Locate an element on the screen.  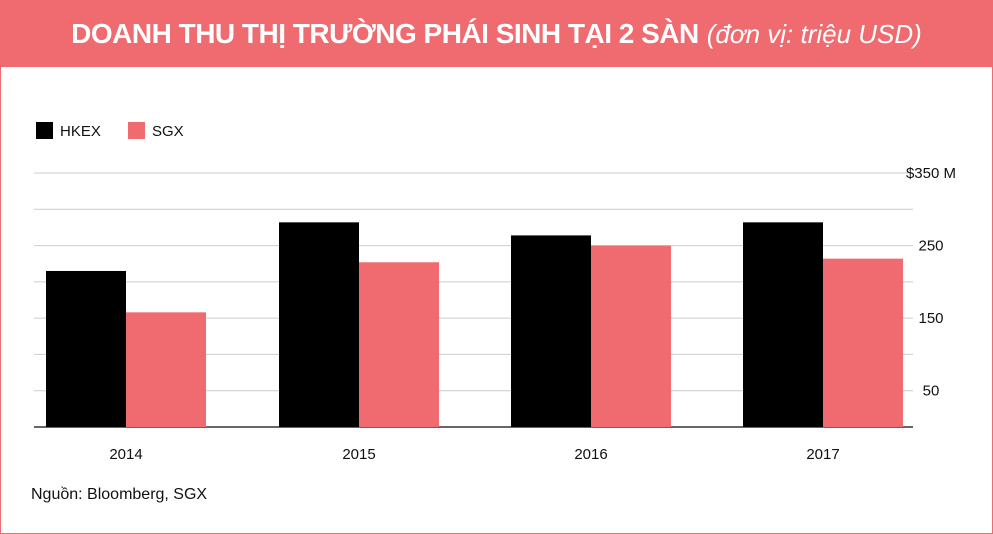
bar-sgx-2017 is located at coordinates (863, 342).